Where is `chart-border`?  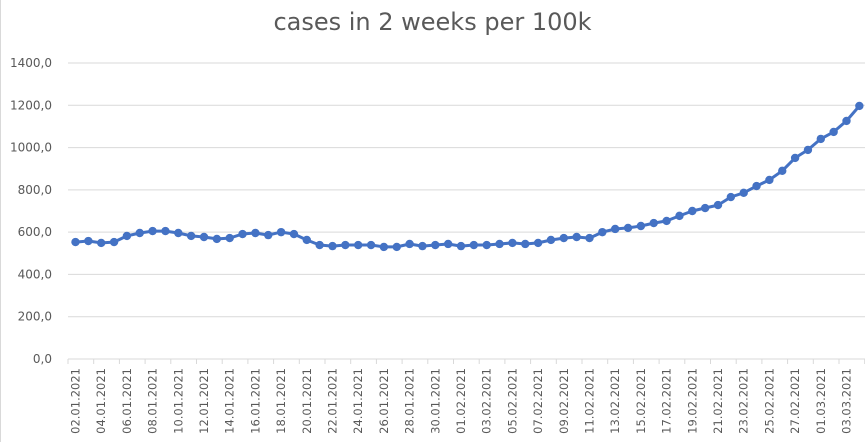
chart-border is located at coordinates (0, 221).